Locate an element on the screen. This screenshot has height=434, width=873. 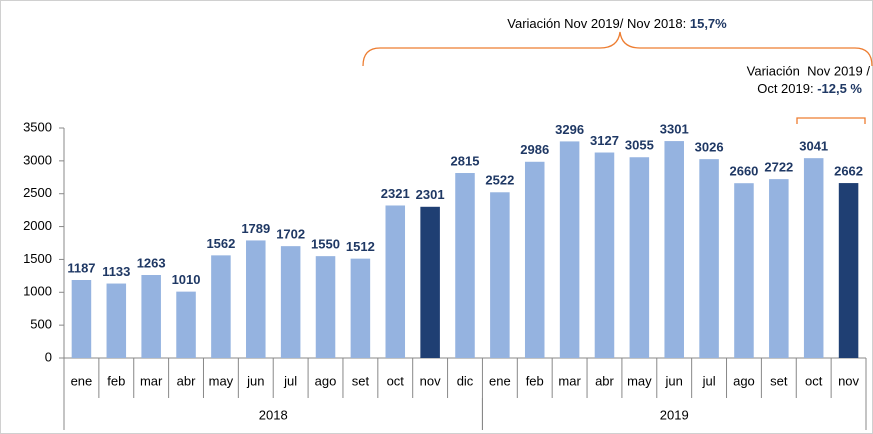
value-label: 2660 is located at coordinates (743, 171).